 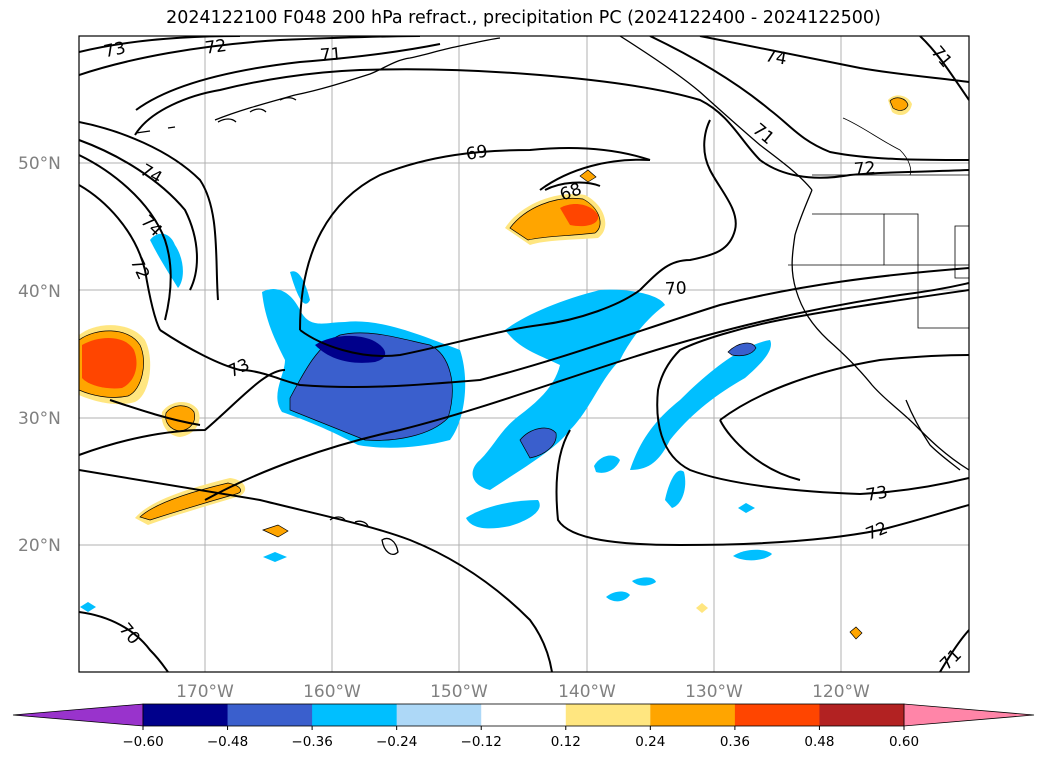 I want to click on latitude-labels: 20°N 30°N 40°N 50°N, so click(x=39, y=355).